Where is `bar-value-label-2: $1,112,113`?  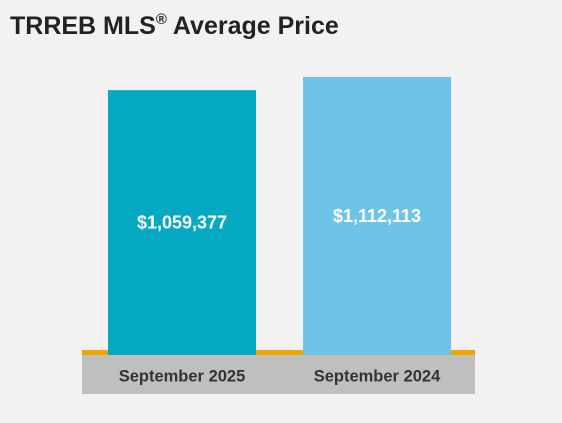
bar-value-label-2: $1,112,113 is located at coordinates (377, 216).